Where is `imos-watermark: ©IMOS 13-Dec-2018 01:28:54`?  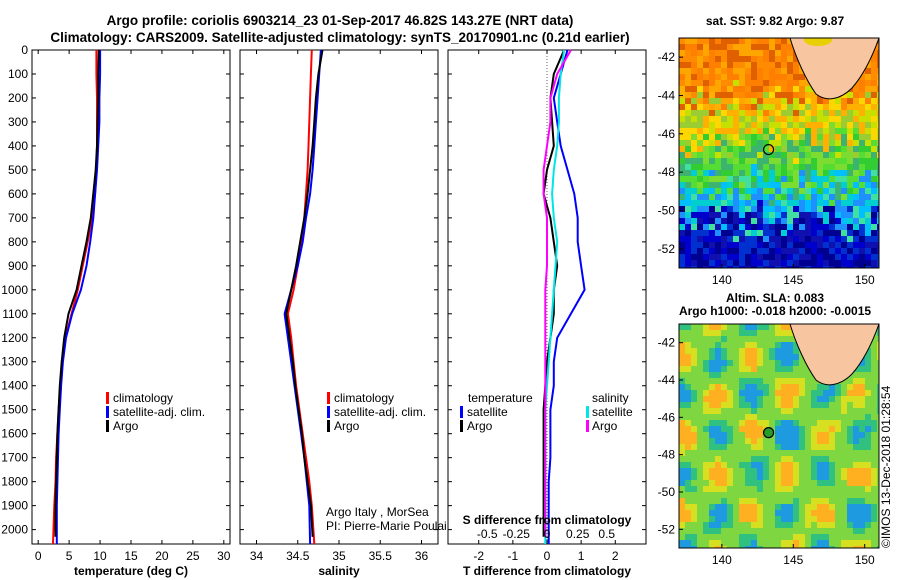
imos-watermark: ©IMOS 13-Dec-2018 01:28:54 is located at coordinates (886, 466).